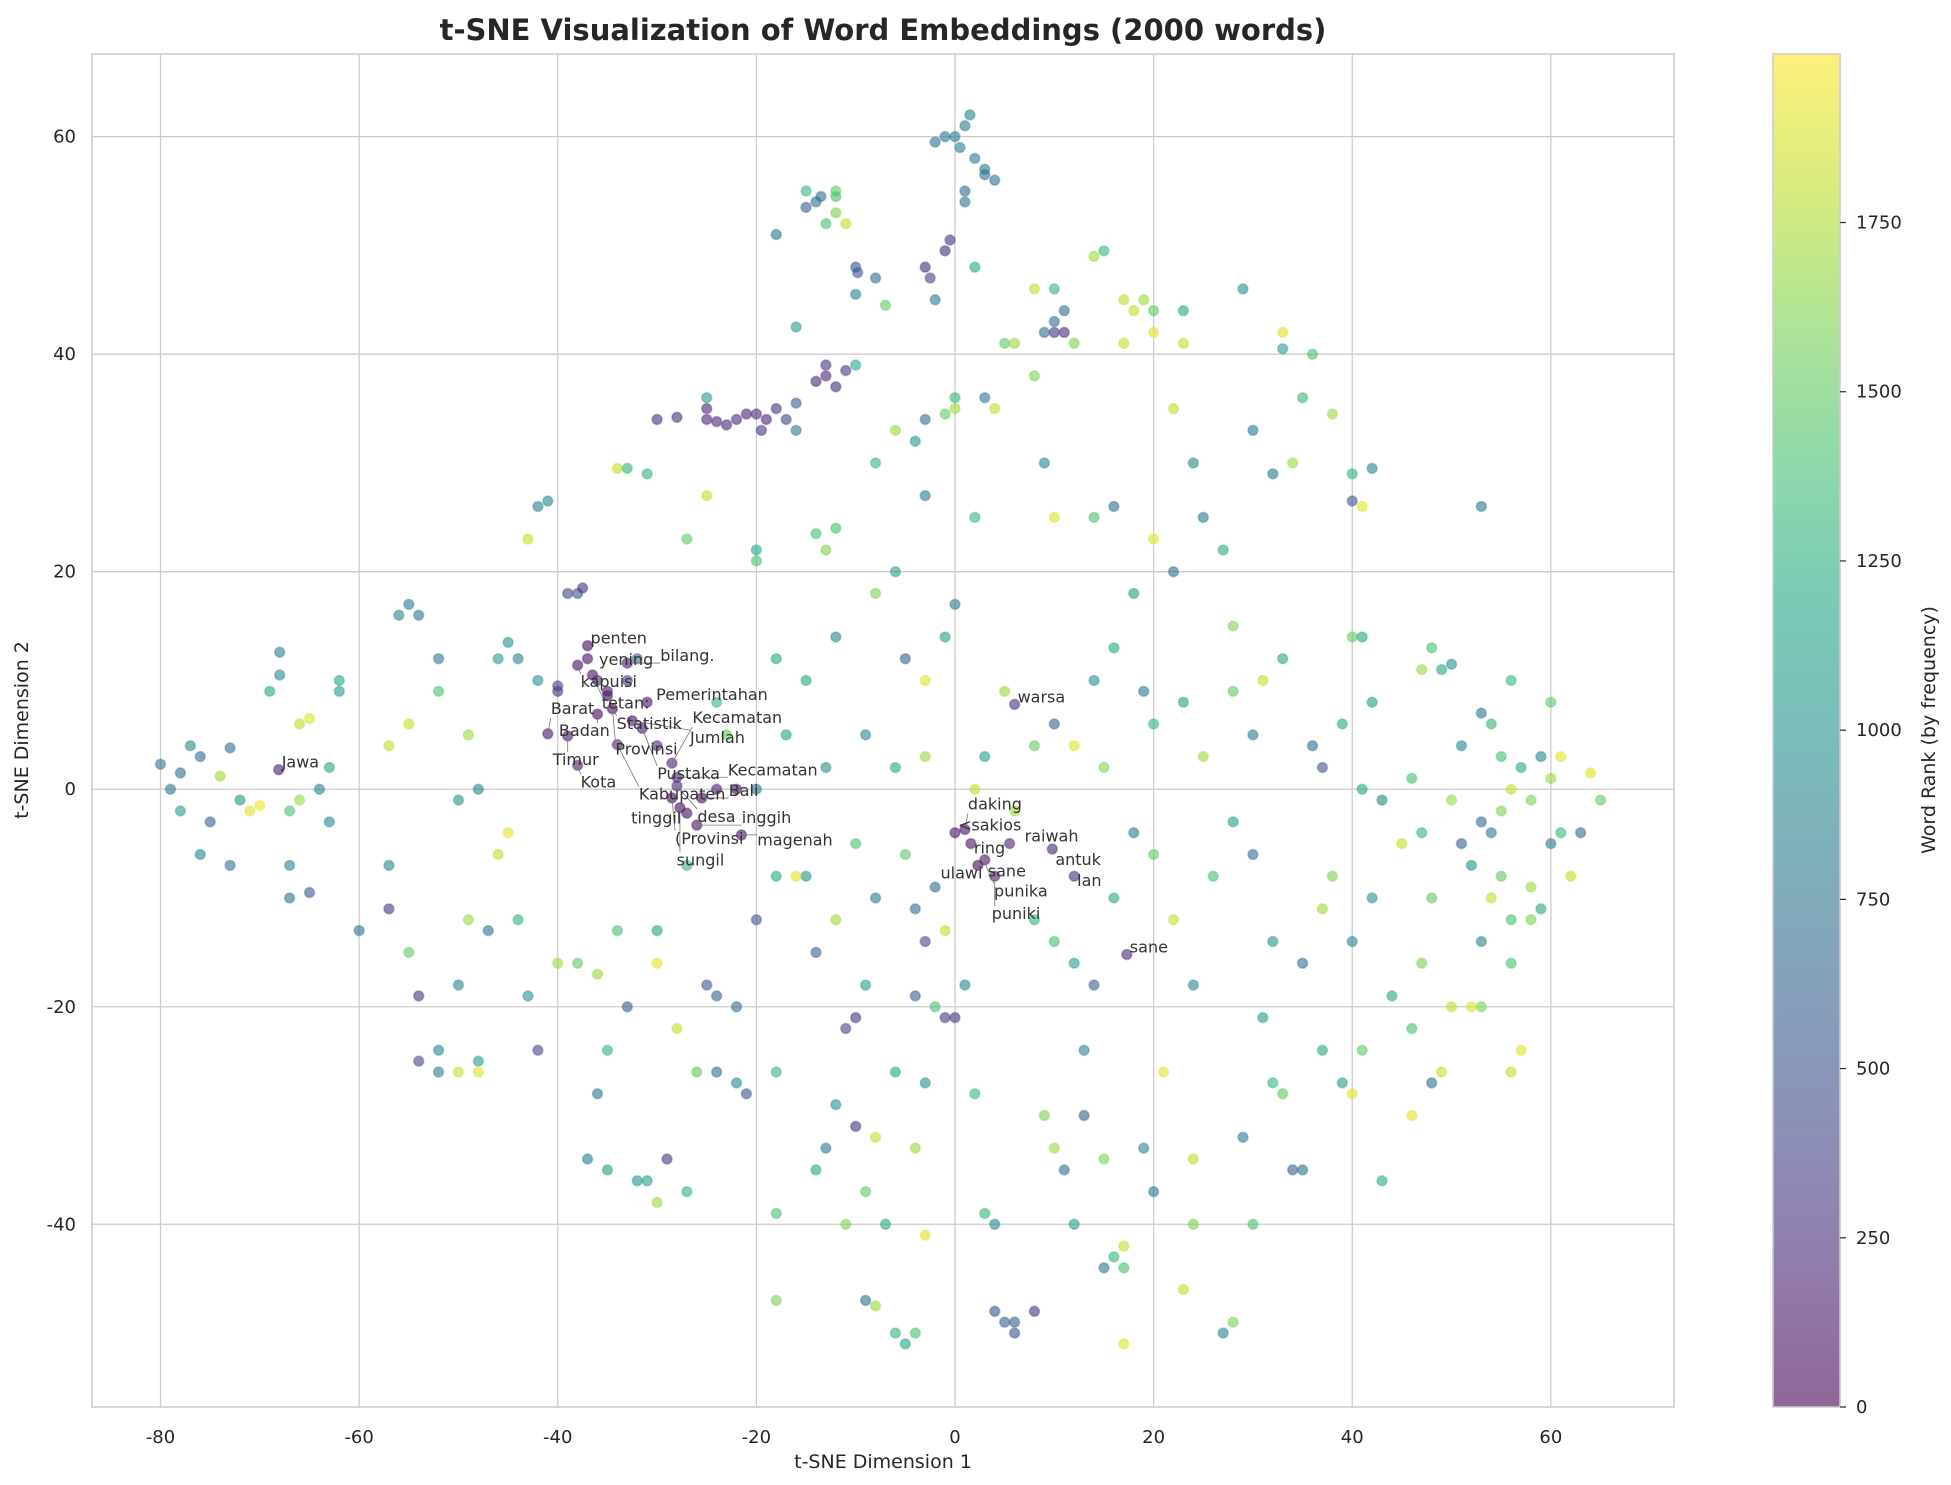 This screenshot has width=1951, height=1485. What do you see at coordinates (687, 655) in the screenshot?
I see `word-label: bilang.` at bounding box center [687, 655].